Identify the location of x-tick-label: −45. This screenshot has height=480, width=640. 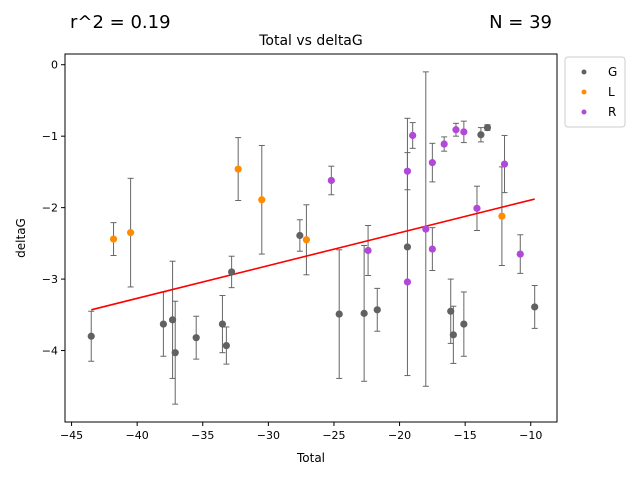
(71, 435).